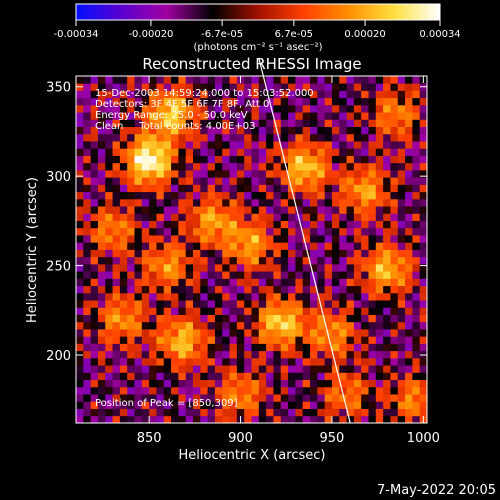 This screenshot has width=500, height=500. I want to click on x-tick-label: 900, so click(240, 438).